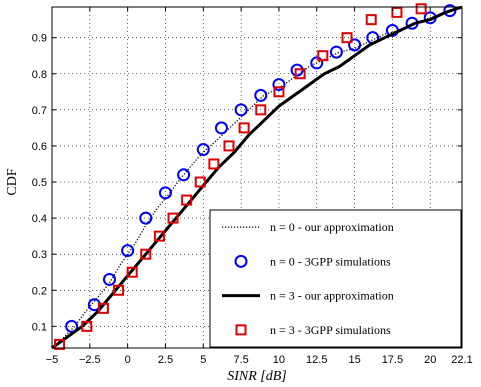 The width and height of the screenshot is (481, 387). What do you see at coordinates (392, 360) in the screenshot?
I see `x-tick-label: 17.5` at bounding box center [392, 360].